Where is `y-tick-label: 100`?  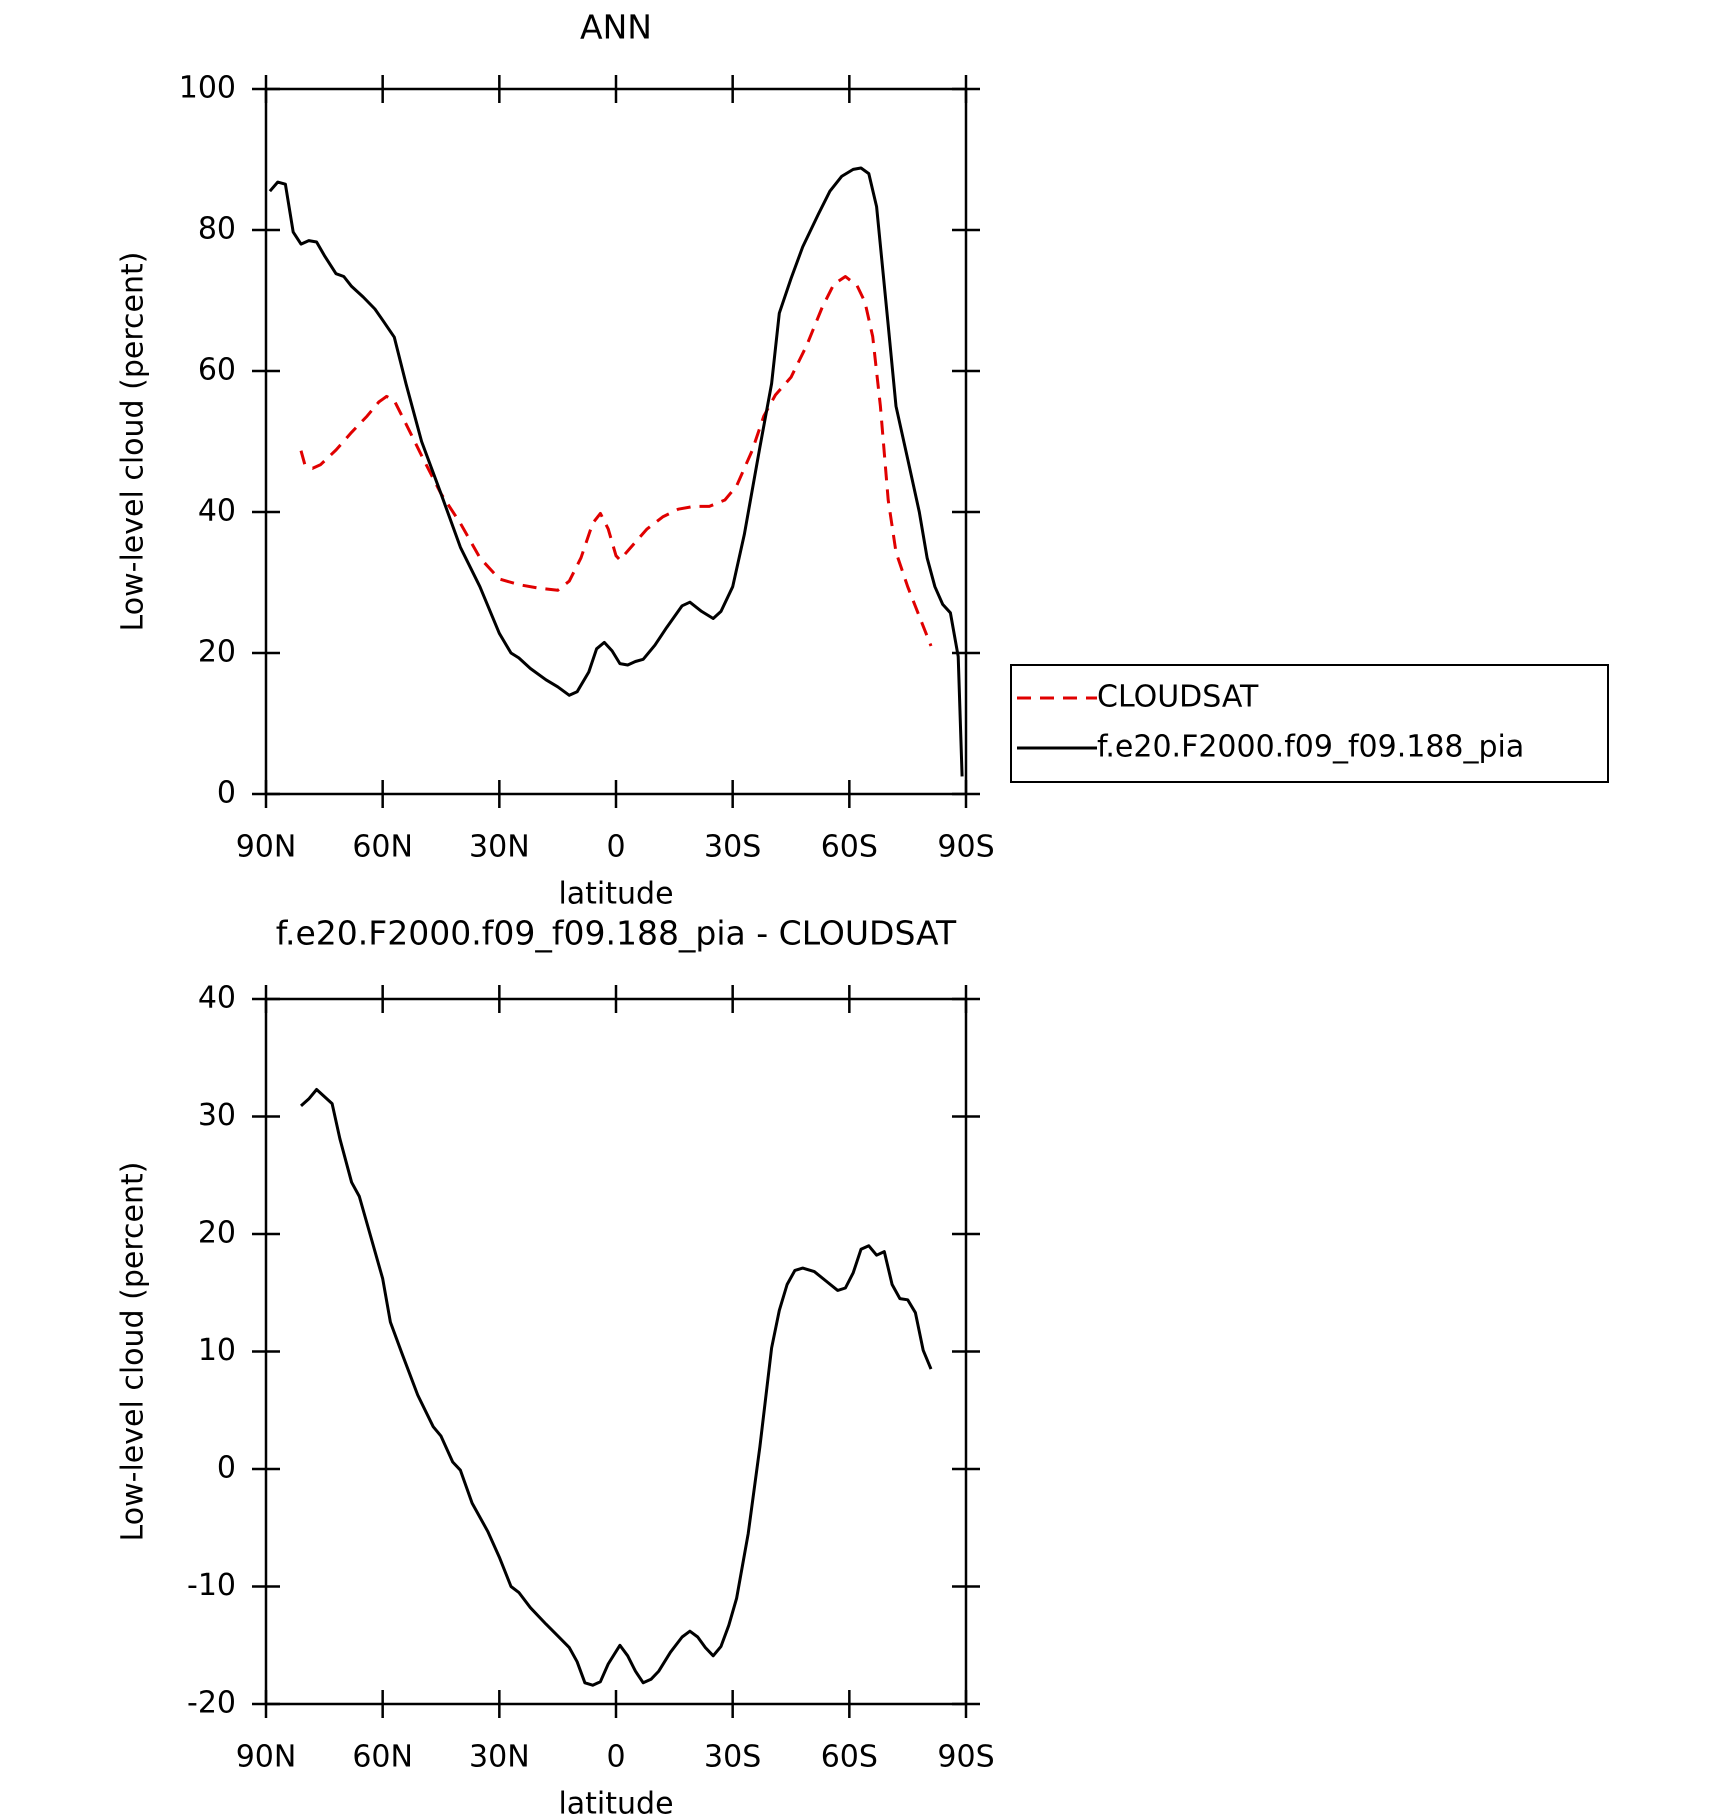 y-tick-label: 100 is located at coordinates (207, 88).